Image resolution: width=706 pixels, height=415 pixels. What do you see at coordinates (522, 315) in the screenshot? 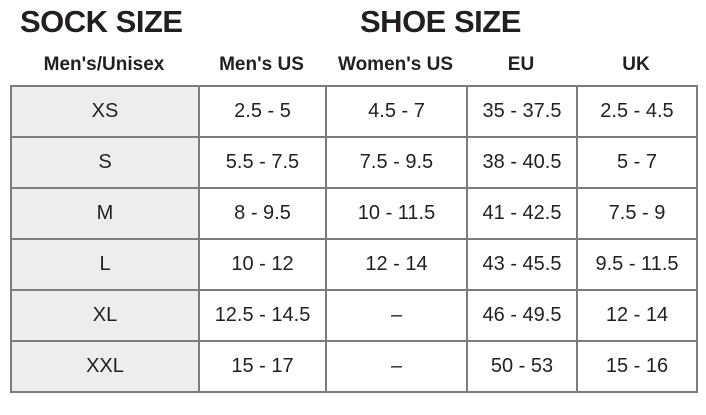
I see `size-value-cell: 46 - 49.5` at bounding box center [522, 315].